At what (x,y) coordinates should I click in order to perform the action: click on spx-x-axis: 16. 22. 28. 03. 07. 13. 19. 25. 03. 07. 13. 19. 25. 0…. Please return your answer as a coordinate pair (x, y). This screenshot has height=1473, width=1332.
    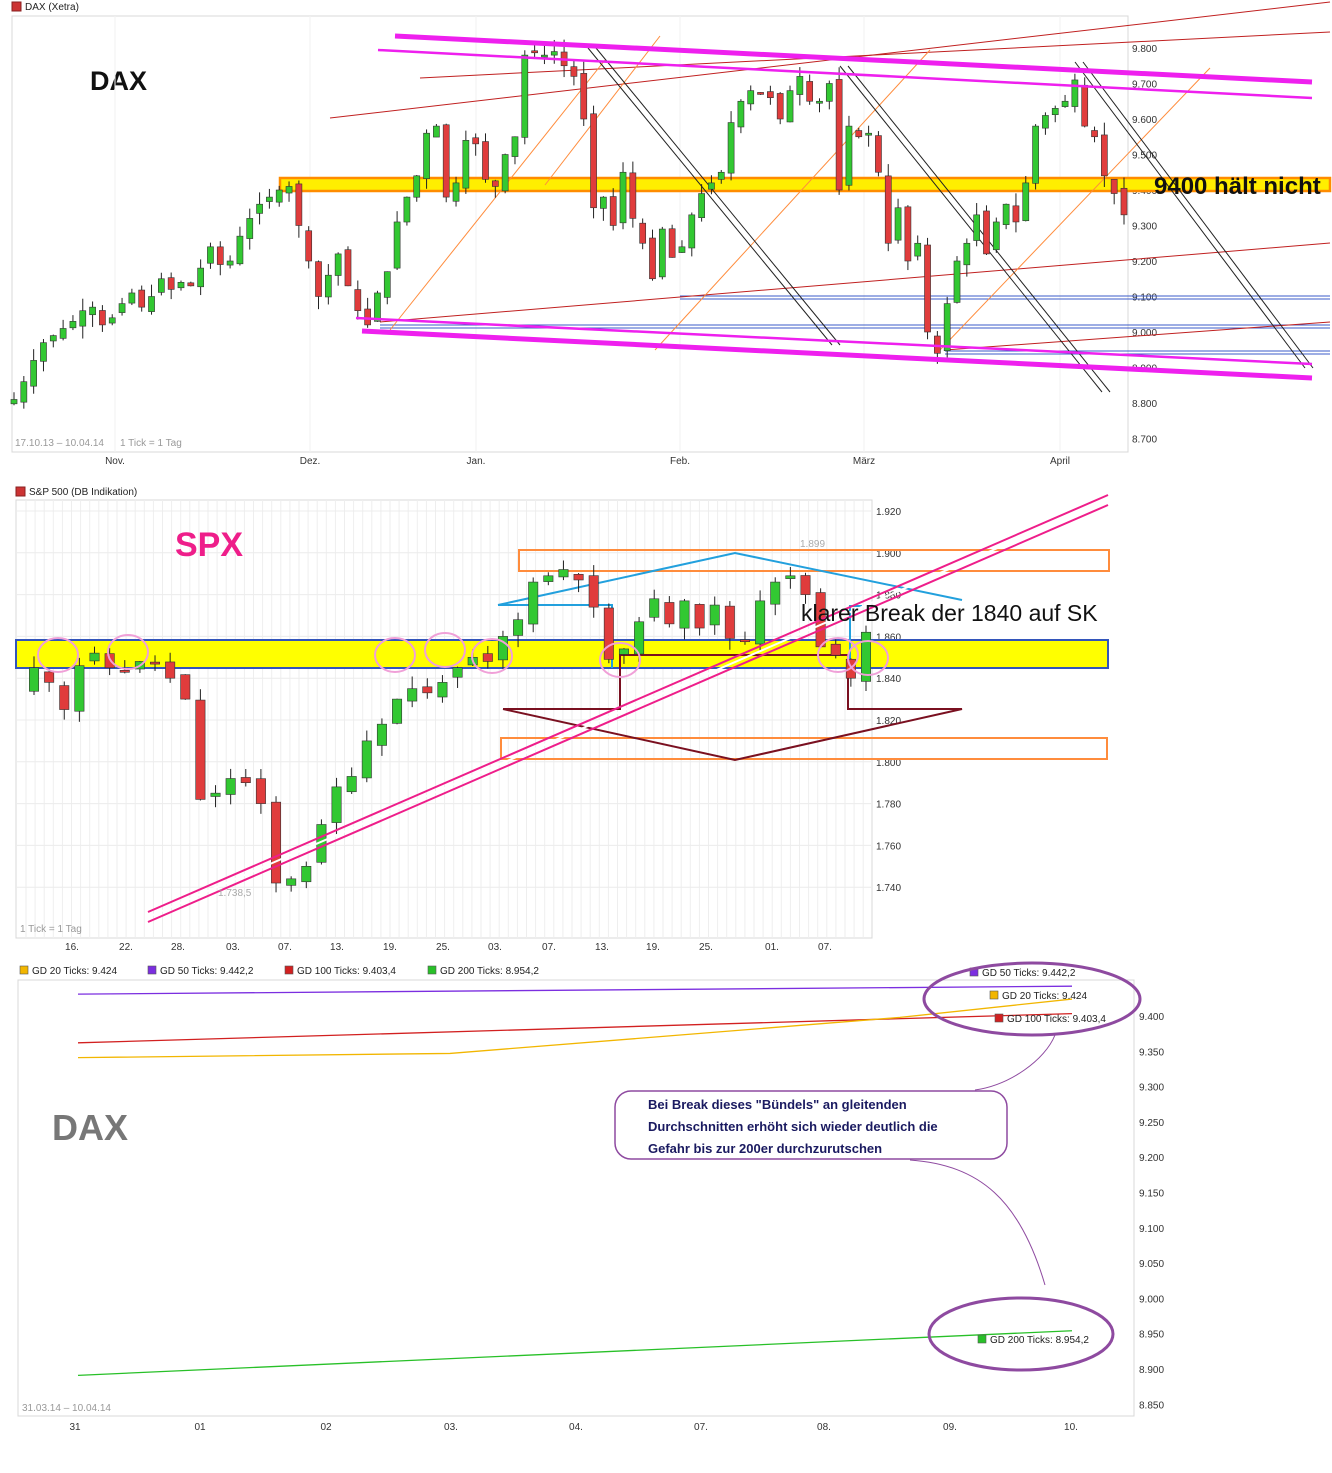
    Looking at the image, I should click on (448, 947).